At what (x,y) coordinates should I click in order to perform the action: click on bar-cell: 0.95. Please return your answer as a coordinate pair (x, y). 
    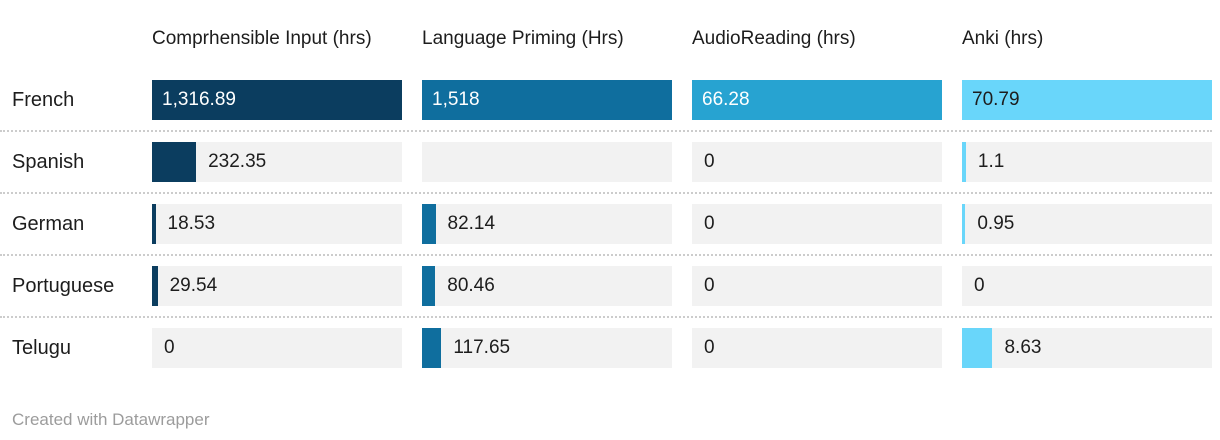
    Looking at the image, I should click on (1087, 224).